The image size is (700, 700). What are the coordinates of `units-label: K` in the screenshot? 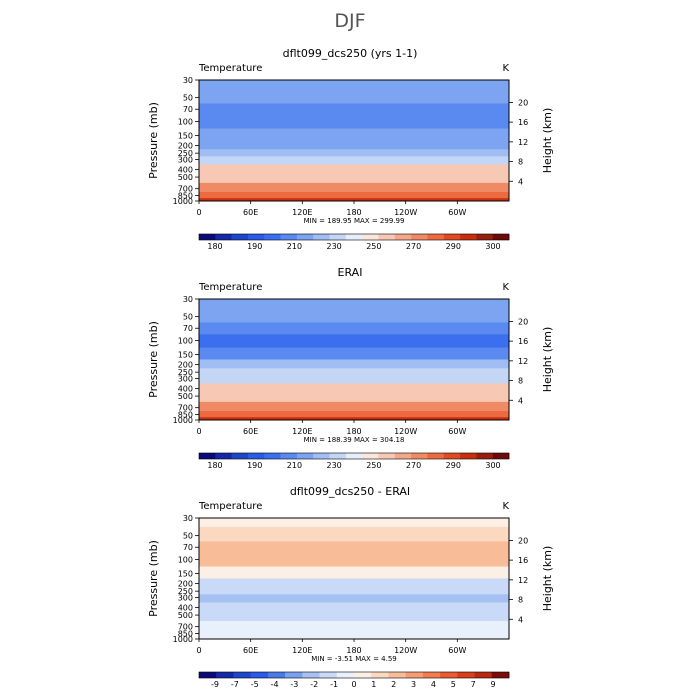 It's located at (505, 506).